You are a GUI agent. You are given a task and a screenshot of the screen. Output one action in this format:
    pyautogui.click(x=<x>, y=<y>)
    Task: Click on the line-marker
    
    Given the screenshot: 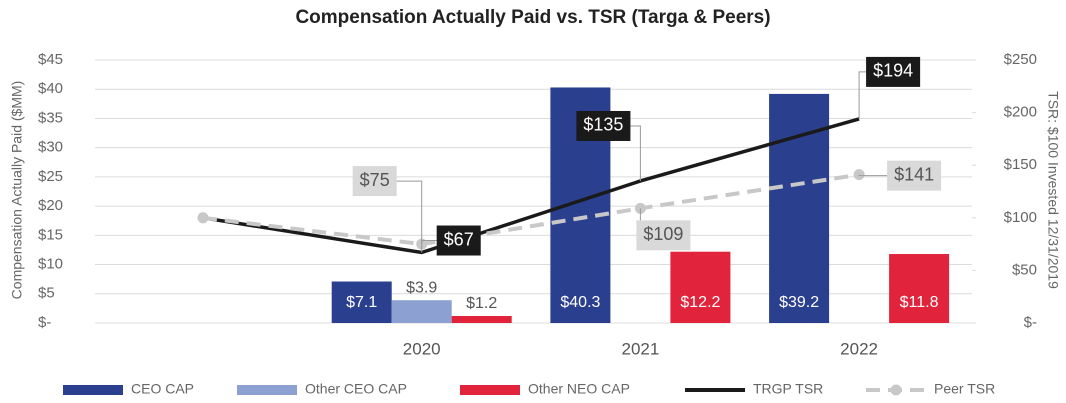 What is the action you would take?
    pyautogui.click(x=203, y=218)
    